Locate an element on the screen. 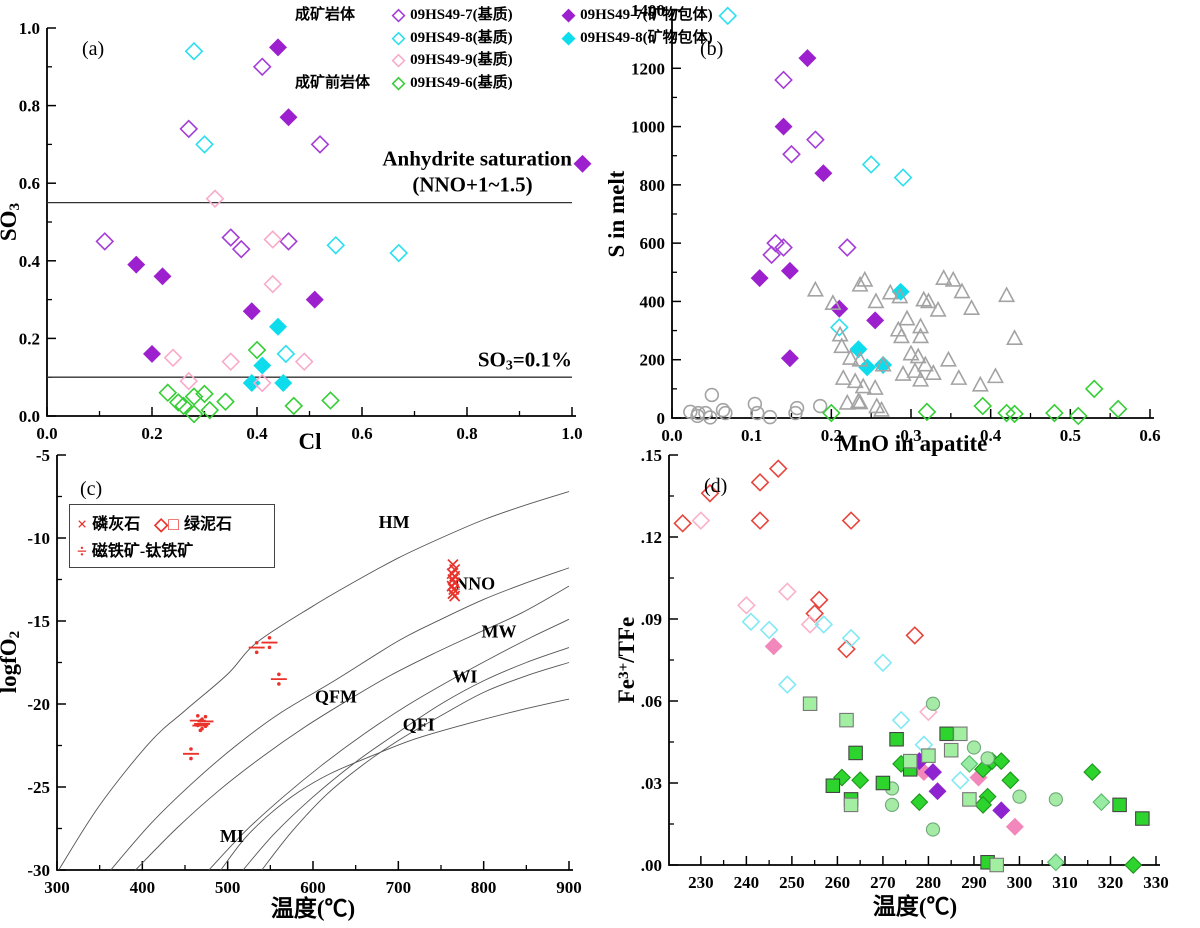 Image resolution: width=1200 pixels, height=928 pixels. x-tick-label: 270 is located at coordinates (883, 882).